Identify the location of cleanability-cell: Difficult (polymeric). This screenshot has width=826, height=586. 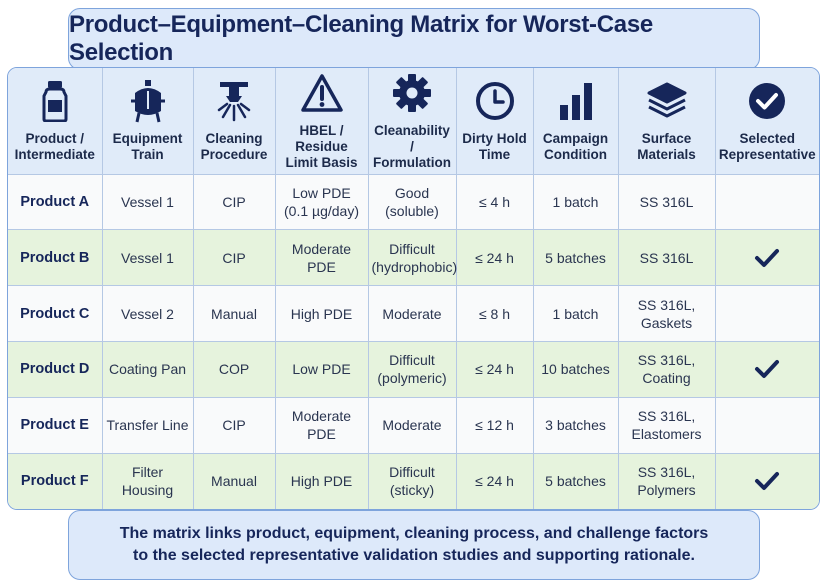
(412, 369).